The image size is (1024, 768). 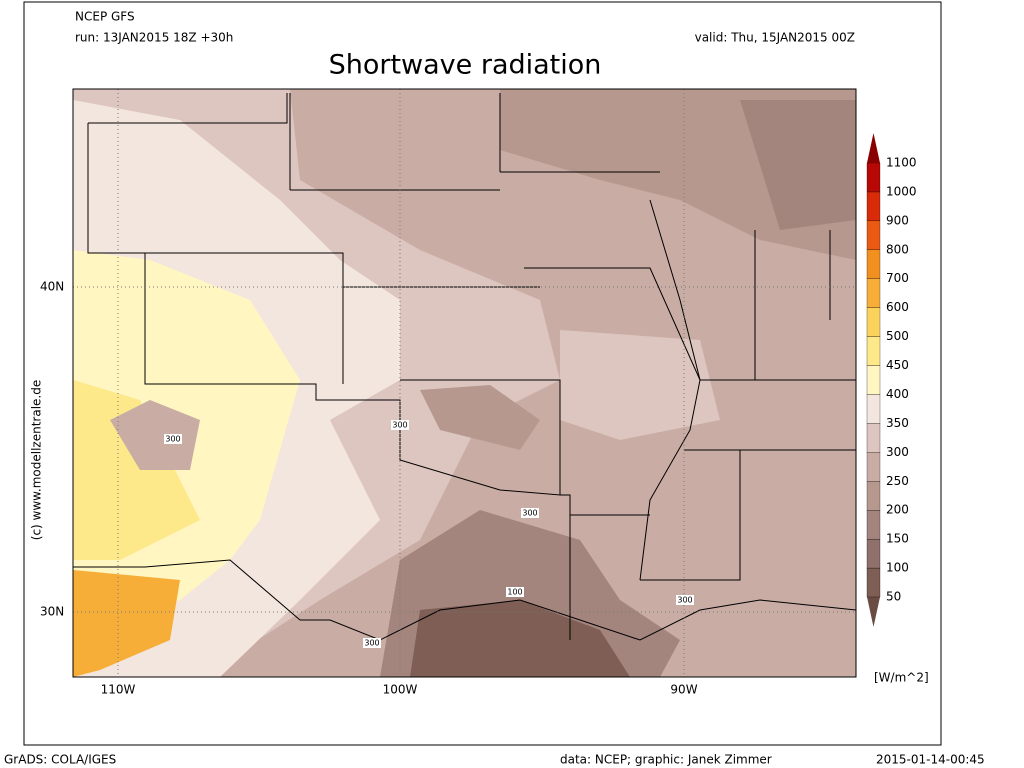 What do you see at coordinates (683, 690) in the screenshot?
I see `lon-label: 90W` at bounding box center [683, 690].